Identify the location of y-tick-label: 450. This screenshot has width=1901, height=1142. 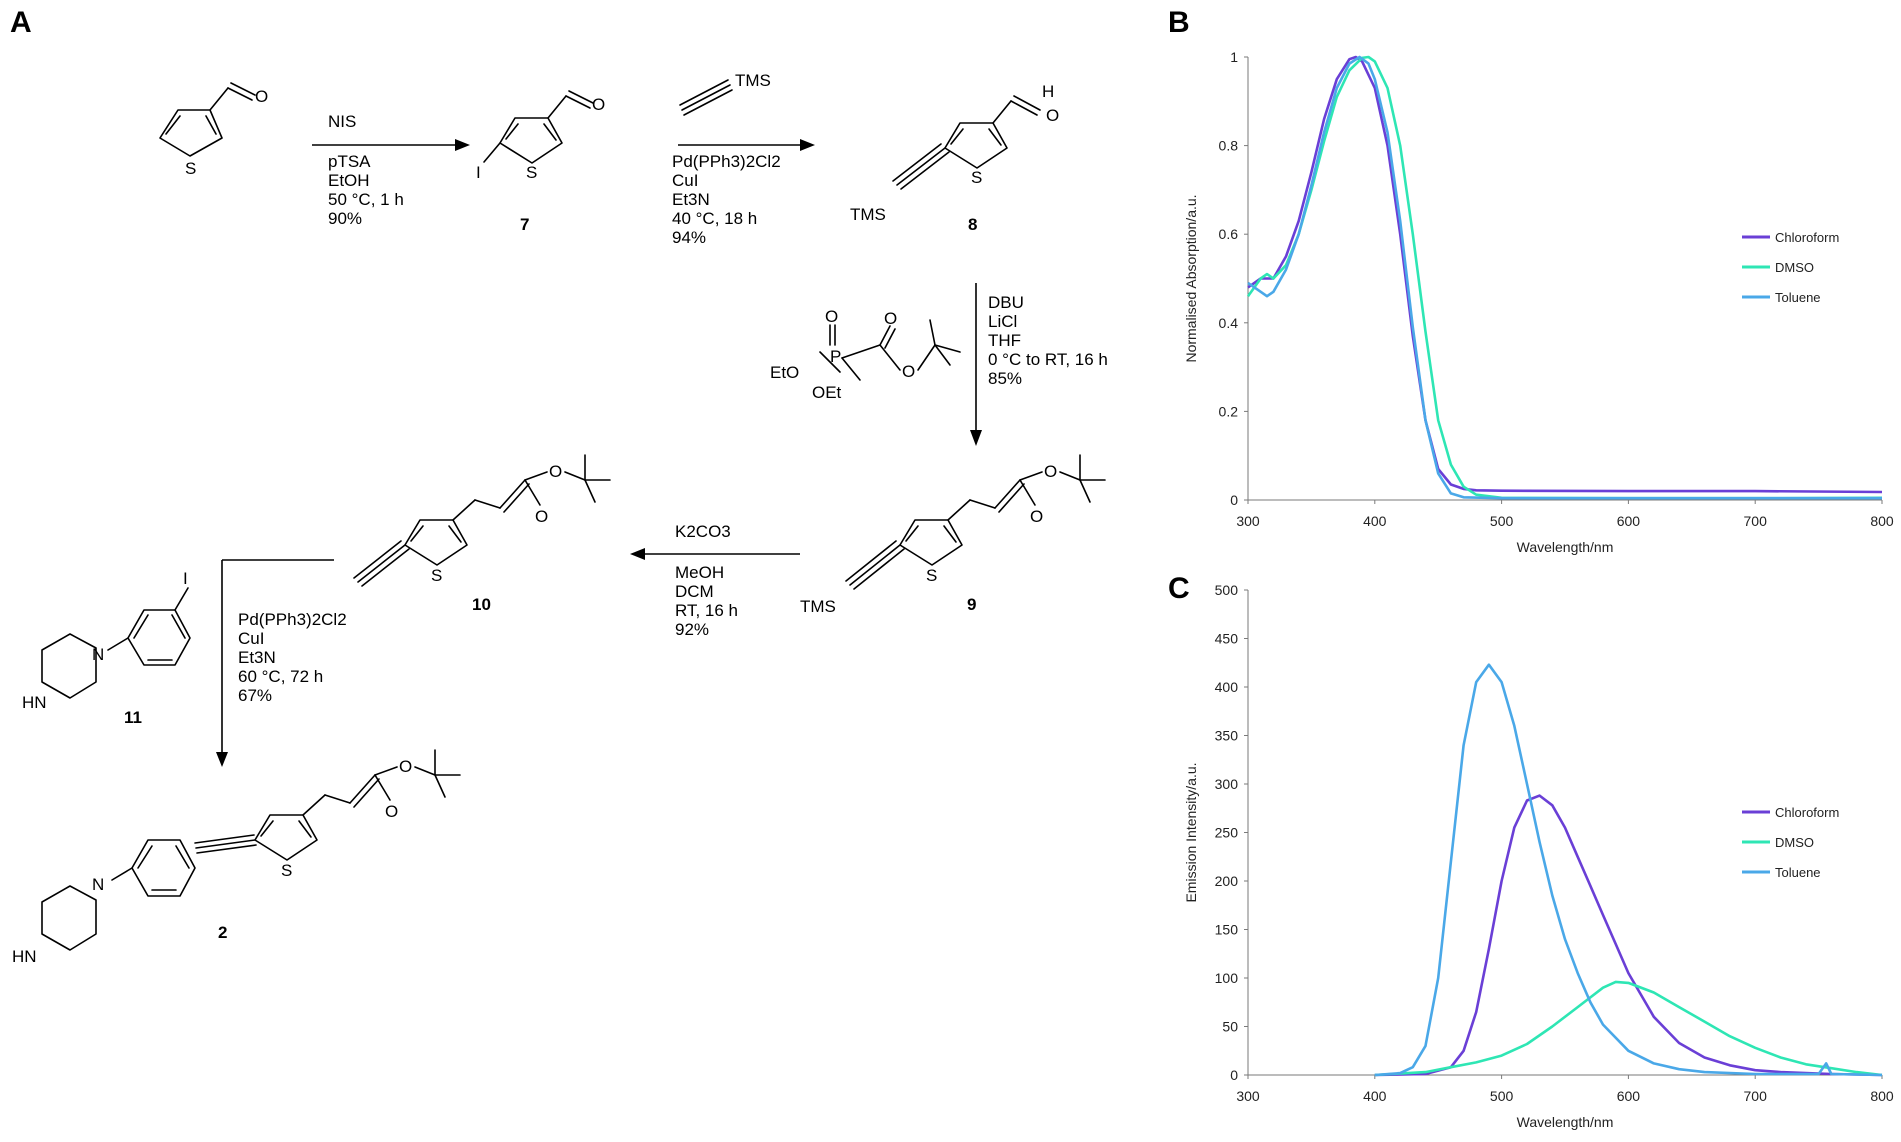
(1227, 639).